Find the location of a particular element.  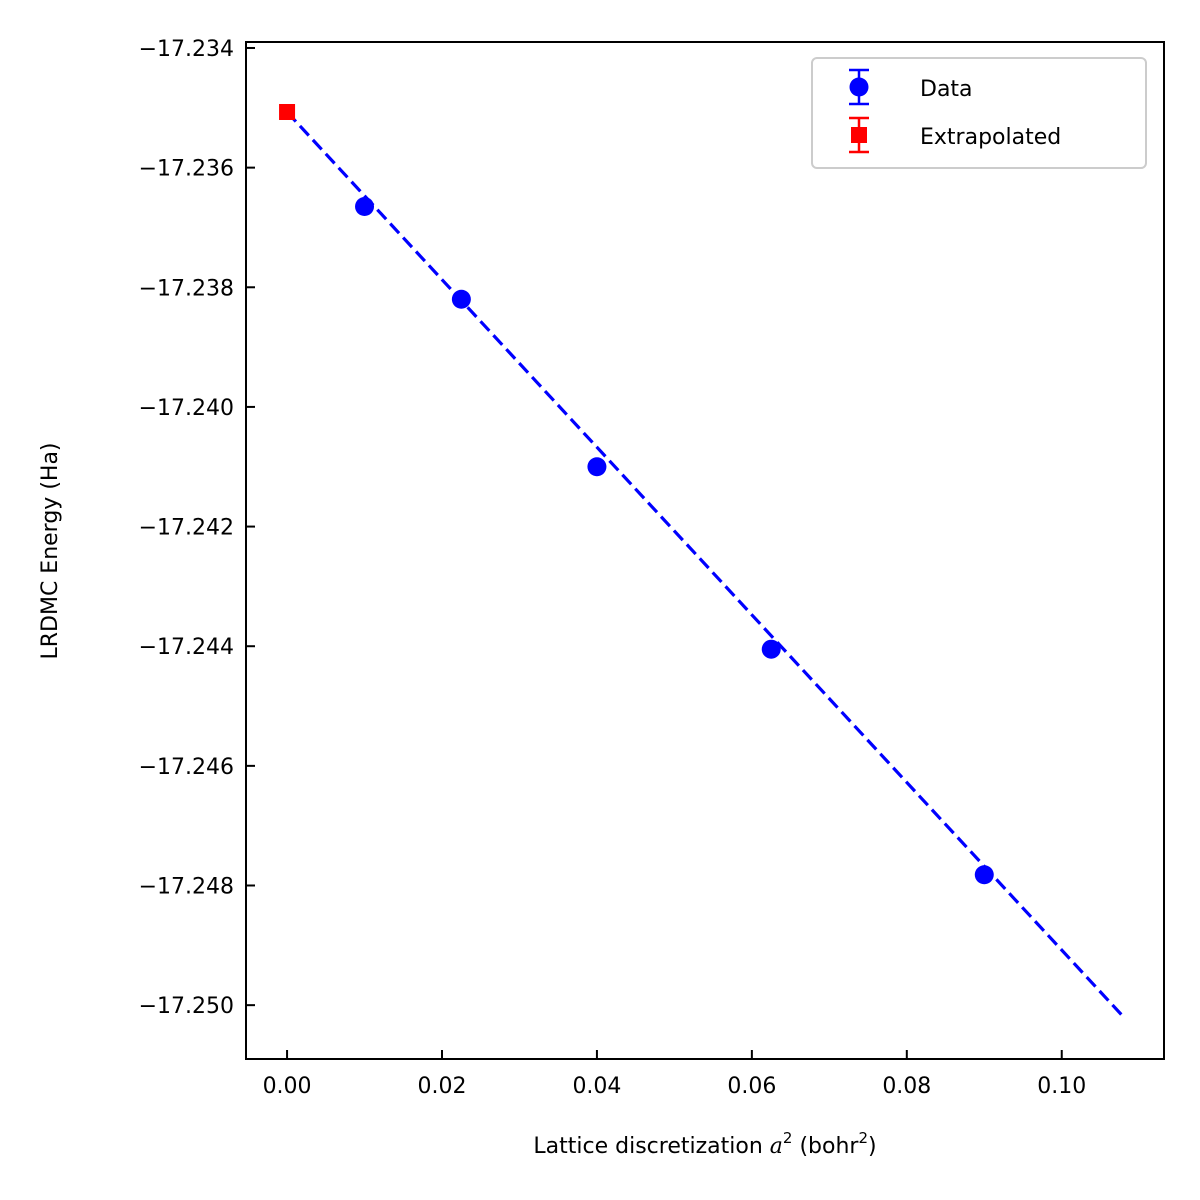

y-tick-label: −17.236 is located at coordinates (186, 169).